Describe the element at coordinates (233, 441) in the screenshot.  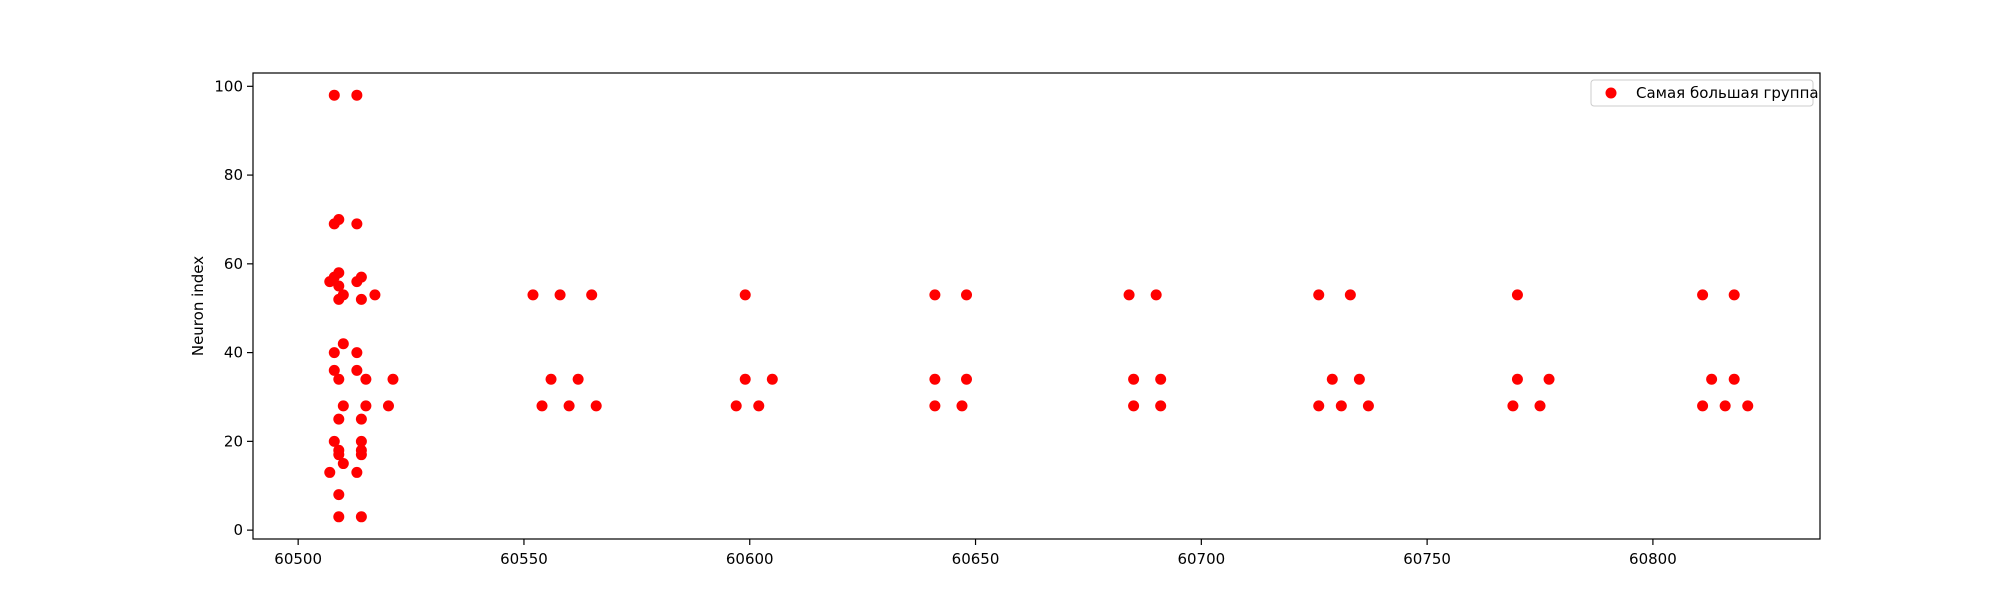
I see `y-tick-label: 20` at that location.